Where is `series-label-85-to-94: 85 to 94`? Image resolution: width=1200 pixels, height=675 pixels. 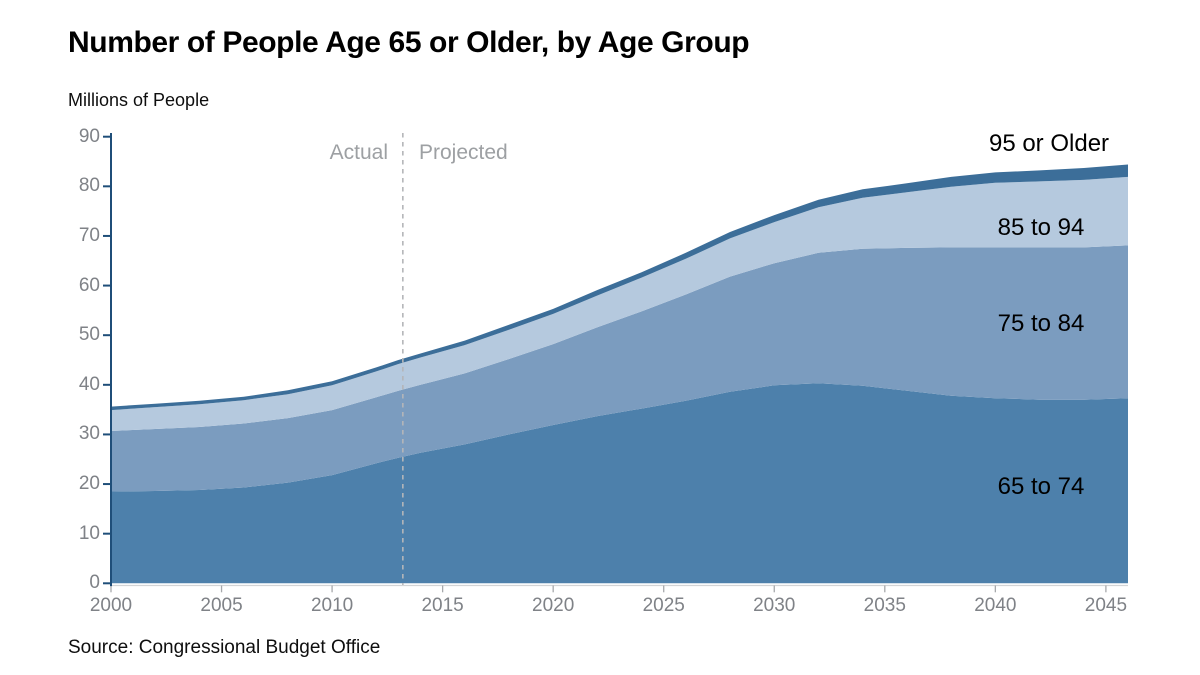 series-label-85-to-94: 85 to 94 is located at coordinates (1041, 227).